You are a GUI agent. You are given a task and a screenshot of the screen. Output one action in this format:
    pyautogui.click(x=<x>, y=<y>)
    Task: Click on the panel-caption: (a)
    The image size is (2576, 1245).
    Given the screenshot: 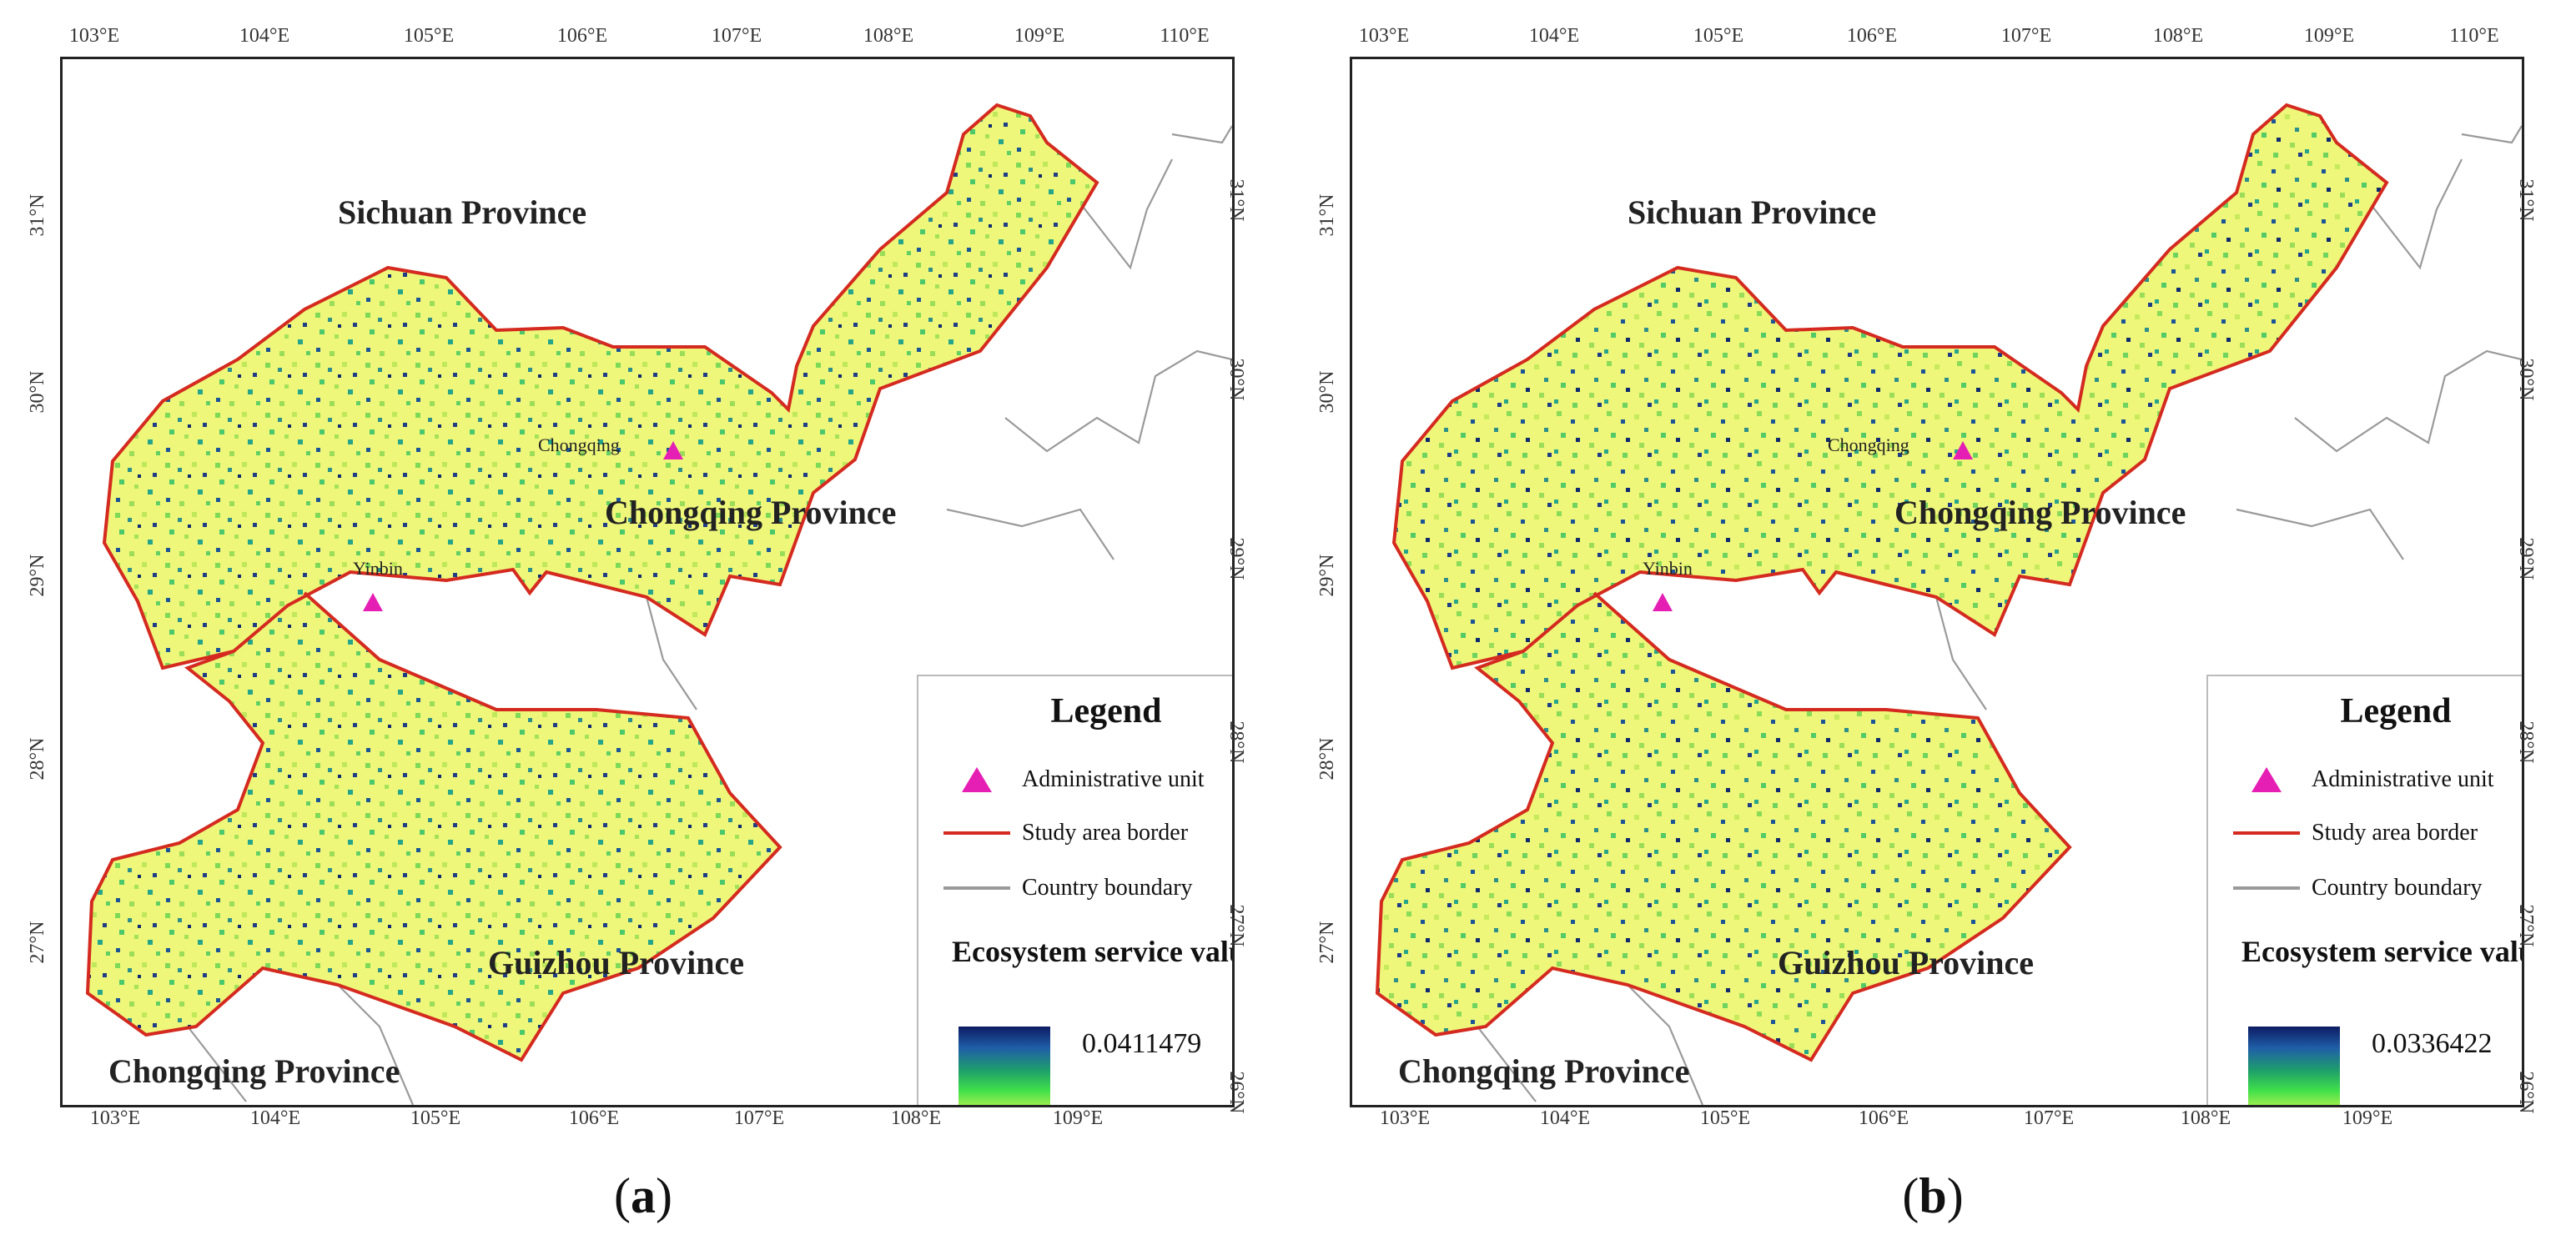 What is the action you would take?
    pyautogui.click(x=643, y=1195)
    